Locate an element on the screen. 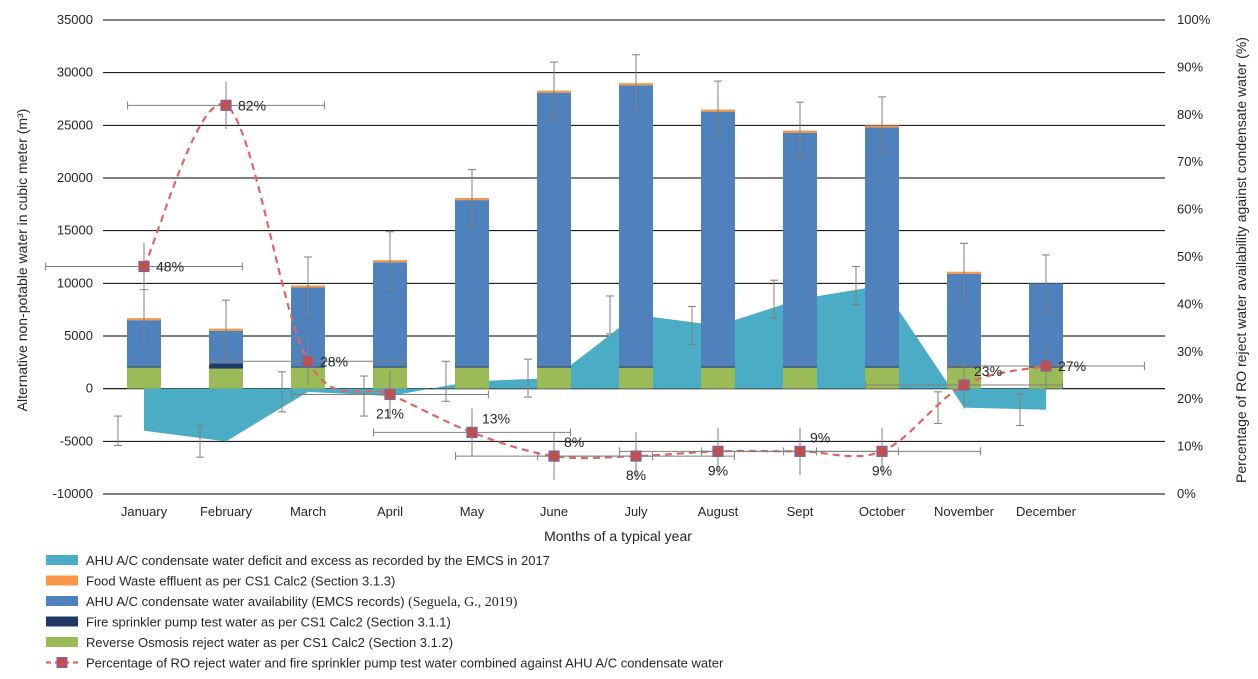 The height and width of the screenshot is (679, 1258). legend-swatch-fire is located at coordinates (62, 621).